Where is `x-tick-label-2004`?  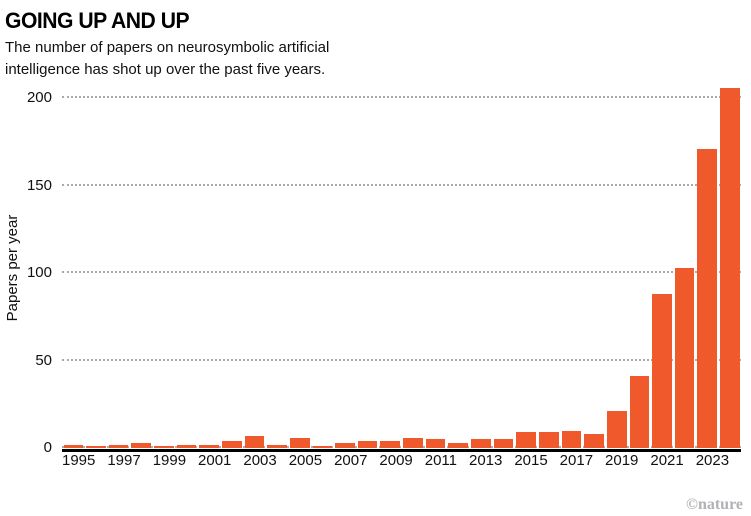 x-tick-label-2004 is located at coordinates (283, 462).